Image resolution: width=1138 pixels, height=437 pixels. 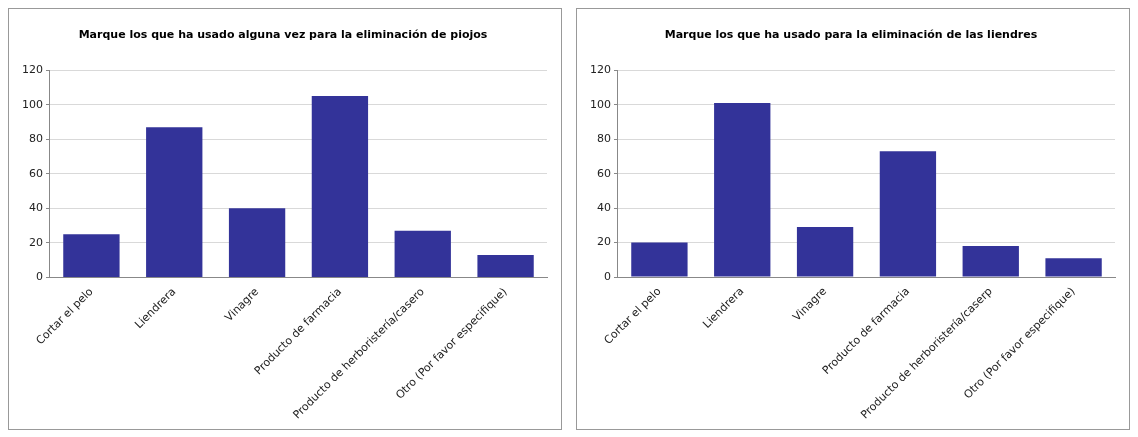 I want to click on chart-title: Marque los que ha usado para la eliminación de las liendres, so click(x=851, y=35).